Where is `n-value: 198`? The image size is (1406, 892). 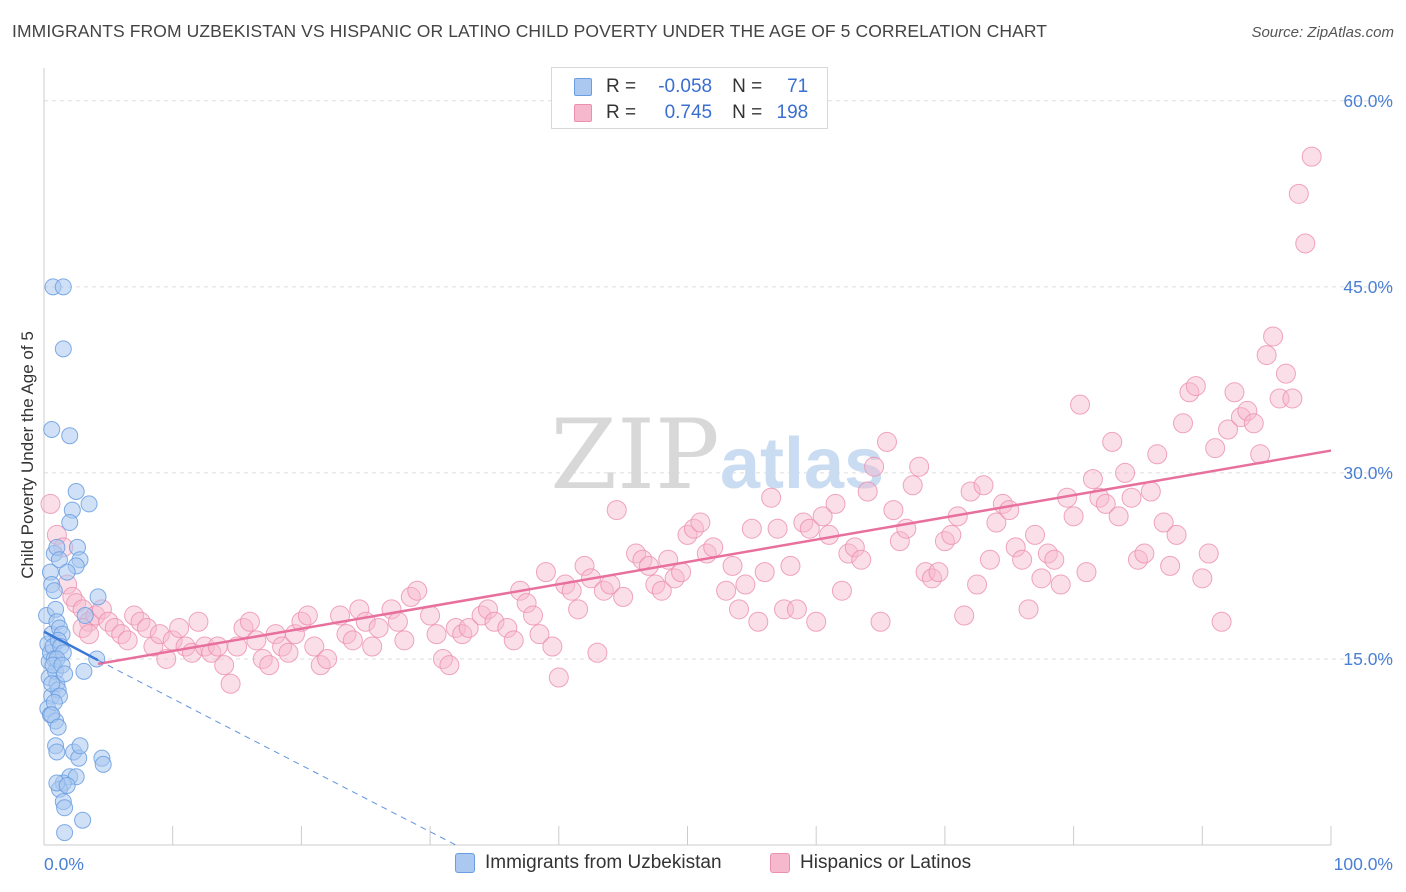
n-value: 198 is located at coordinates (792, 112).